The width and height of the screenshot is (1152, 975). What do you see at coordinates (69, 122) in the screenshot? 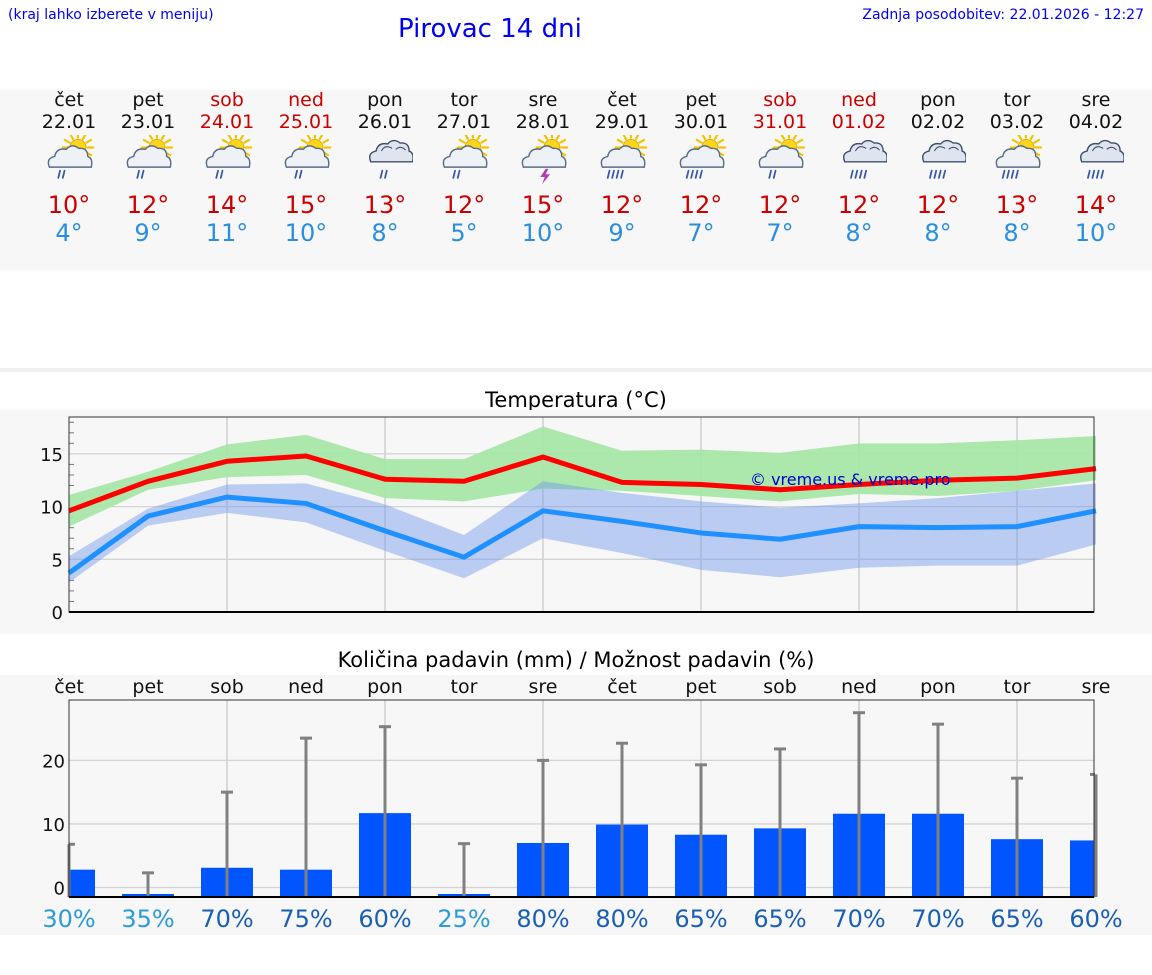
I see `day-date: 22.01` at bounding box center [69, 122].